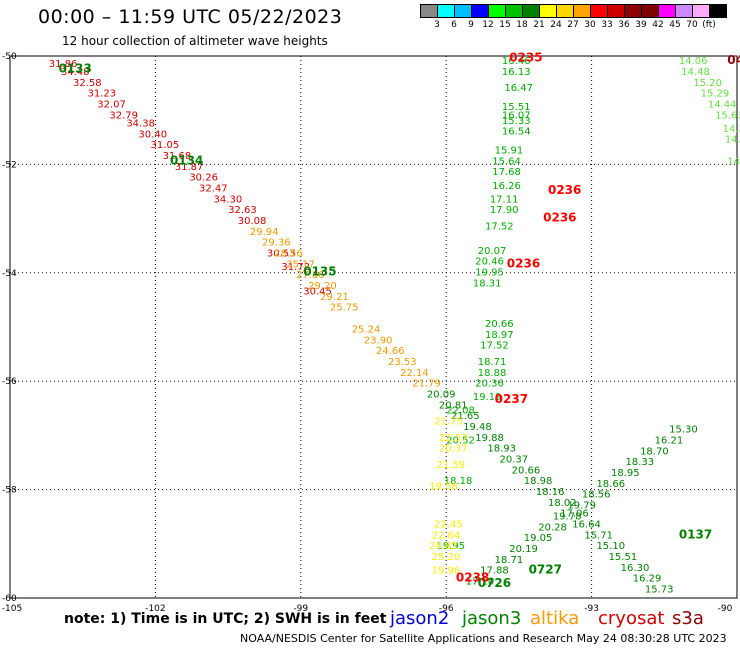 This screenshot has height=650, width=740. I want to click on wave-height-label: 29.20, so click(322, 286).